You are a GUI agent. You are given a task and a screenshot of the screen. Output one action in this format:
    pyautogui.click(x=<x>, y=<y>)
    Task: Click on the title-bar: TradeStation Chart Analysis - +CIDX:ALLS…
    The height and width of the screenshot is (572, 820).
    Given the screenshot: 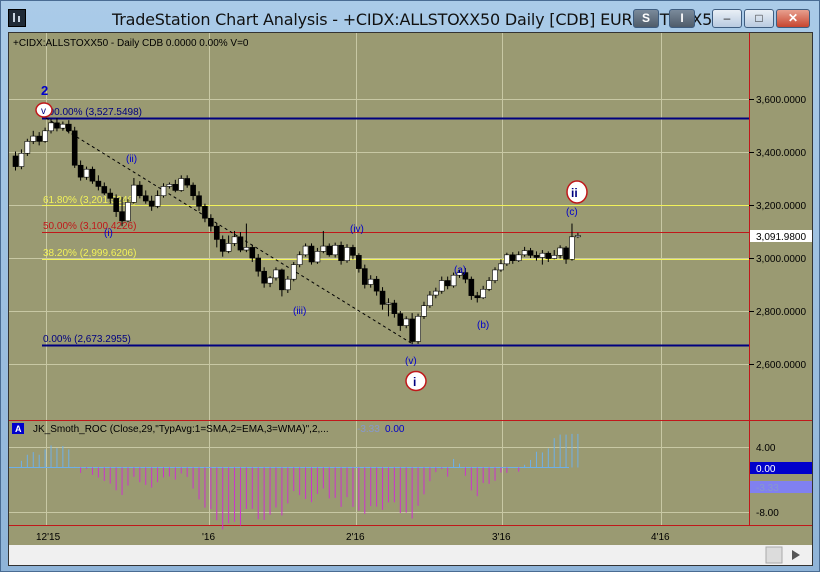 What is the action you would take?
    pyautogui.click(x=410, y=19)
    